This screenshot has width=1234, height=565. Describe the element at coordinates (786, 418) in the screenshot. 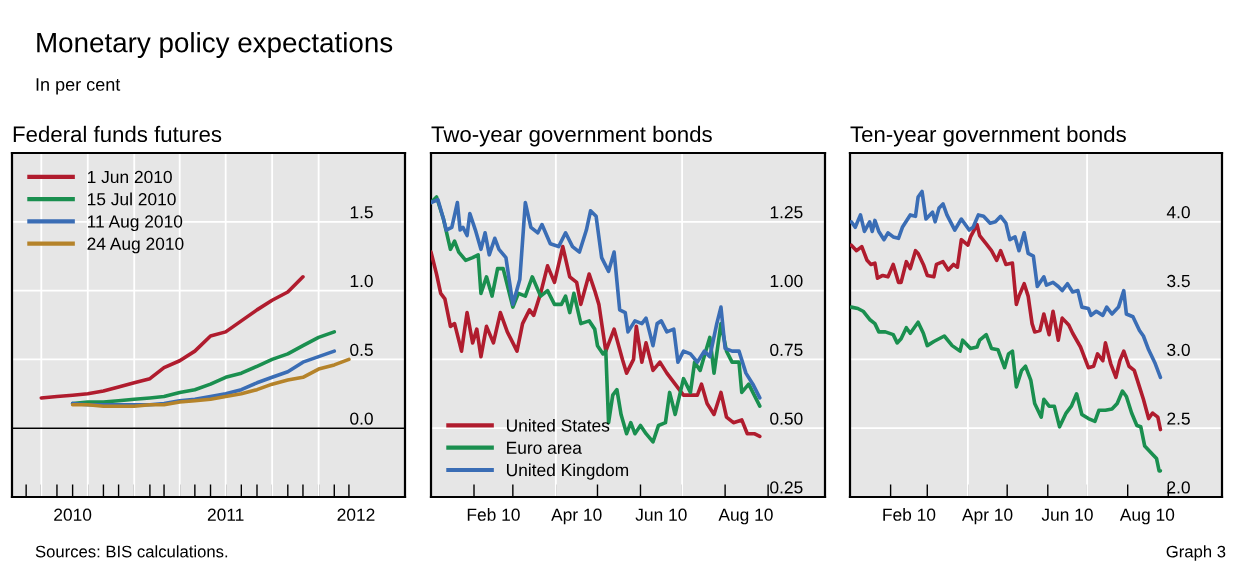

I see `y-tick-label: 0.50` at that location.